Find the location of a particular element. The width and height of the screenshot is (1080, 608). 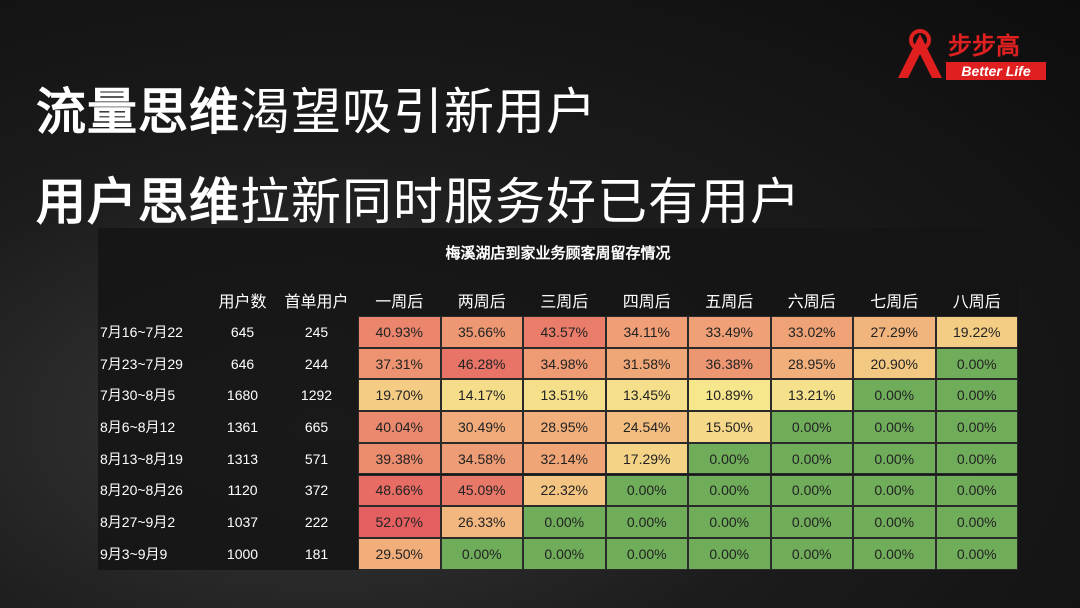

retention-cell: 17.29% is located at coordinates (646, 458).